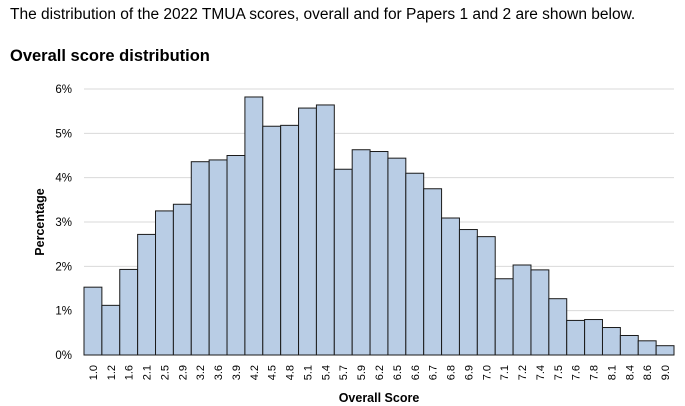  I want to click on x-tick-label: 8.4, so click(630, 372).